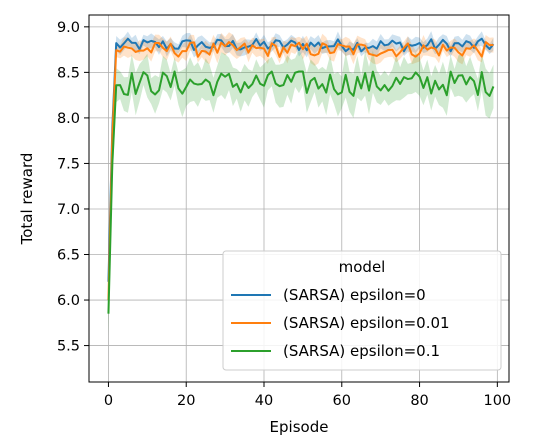 The image size is (549, 443). Describe the element at coordinates (186, 401) in the screenshot. I see `x-tick-label: 20` at that location.